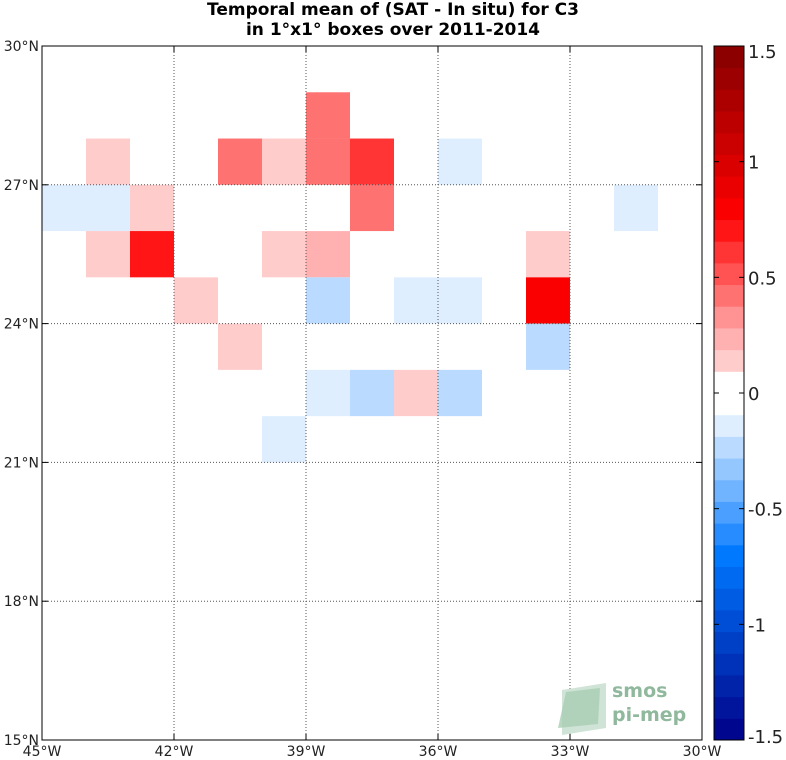 This screenshot has height=760, width=786. What do you see at coordinates (42, 752) in the screenshot?
I see `x-tick-label: 45°W` at bounding box center [42, 752].